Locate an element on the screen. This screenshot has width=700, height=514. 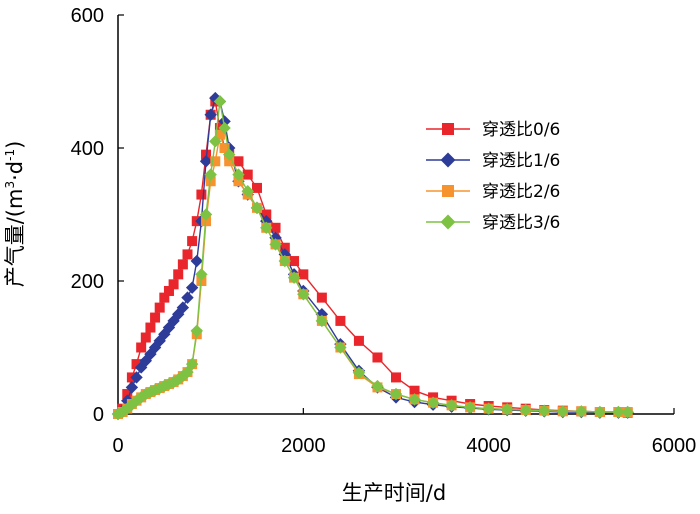
x-tick-label: 0 is located at coordinates (117, 446).